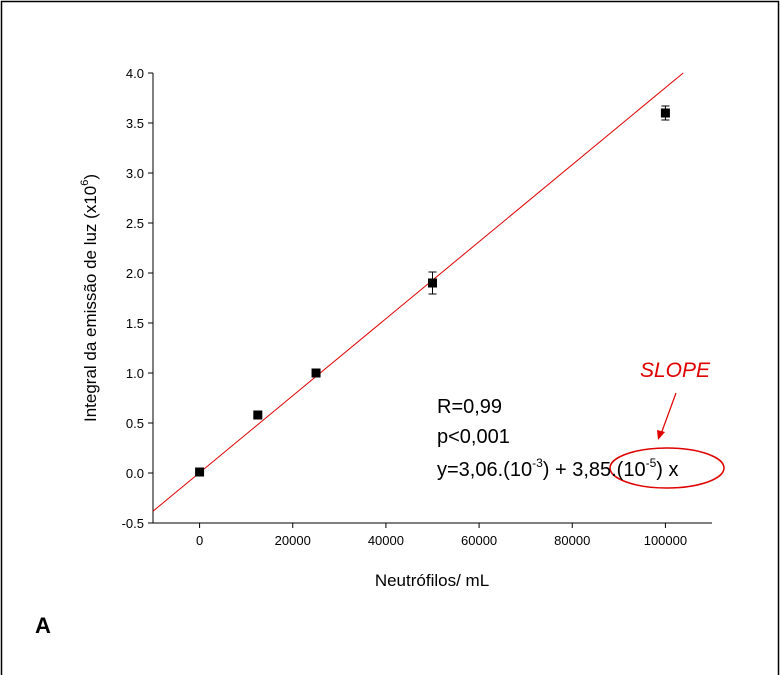 The height and width of the screenshot is (675, 782). What do you see at coordinates (675, 370) in the screenshot?
I see `annotation: SLOPE` at bounding box center [675, 370].